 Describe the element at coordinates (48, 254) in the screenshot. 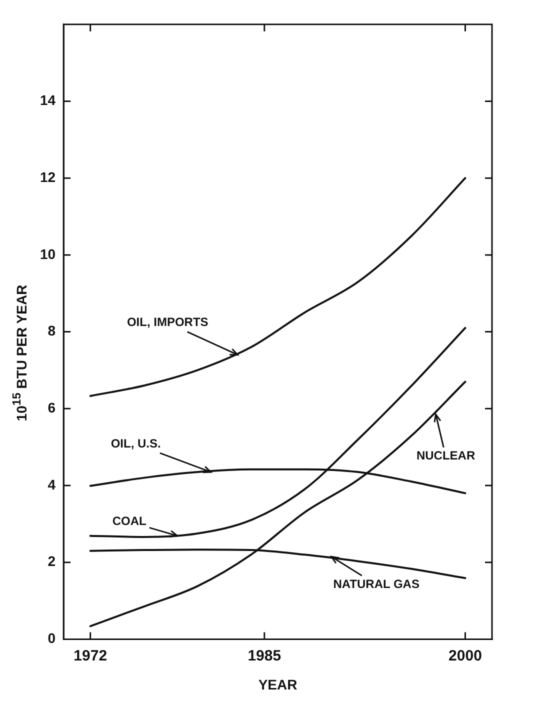

I see `y-tick-label: 10` at that location.